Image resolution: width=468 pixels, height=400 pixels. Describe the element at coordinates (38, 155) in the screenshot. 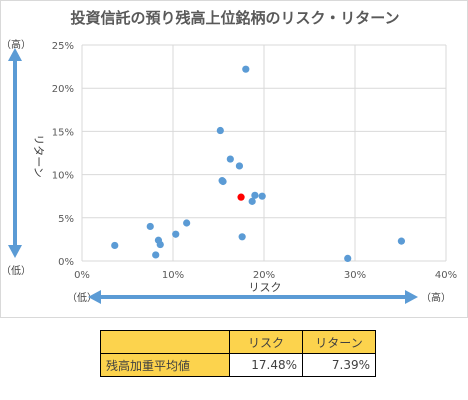

I see `y-axis-title: リターン` at that location.